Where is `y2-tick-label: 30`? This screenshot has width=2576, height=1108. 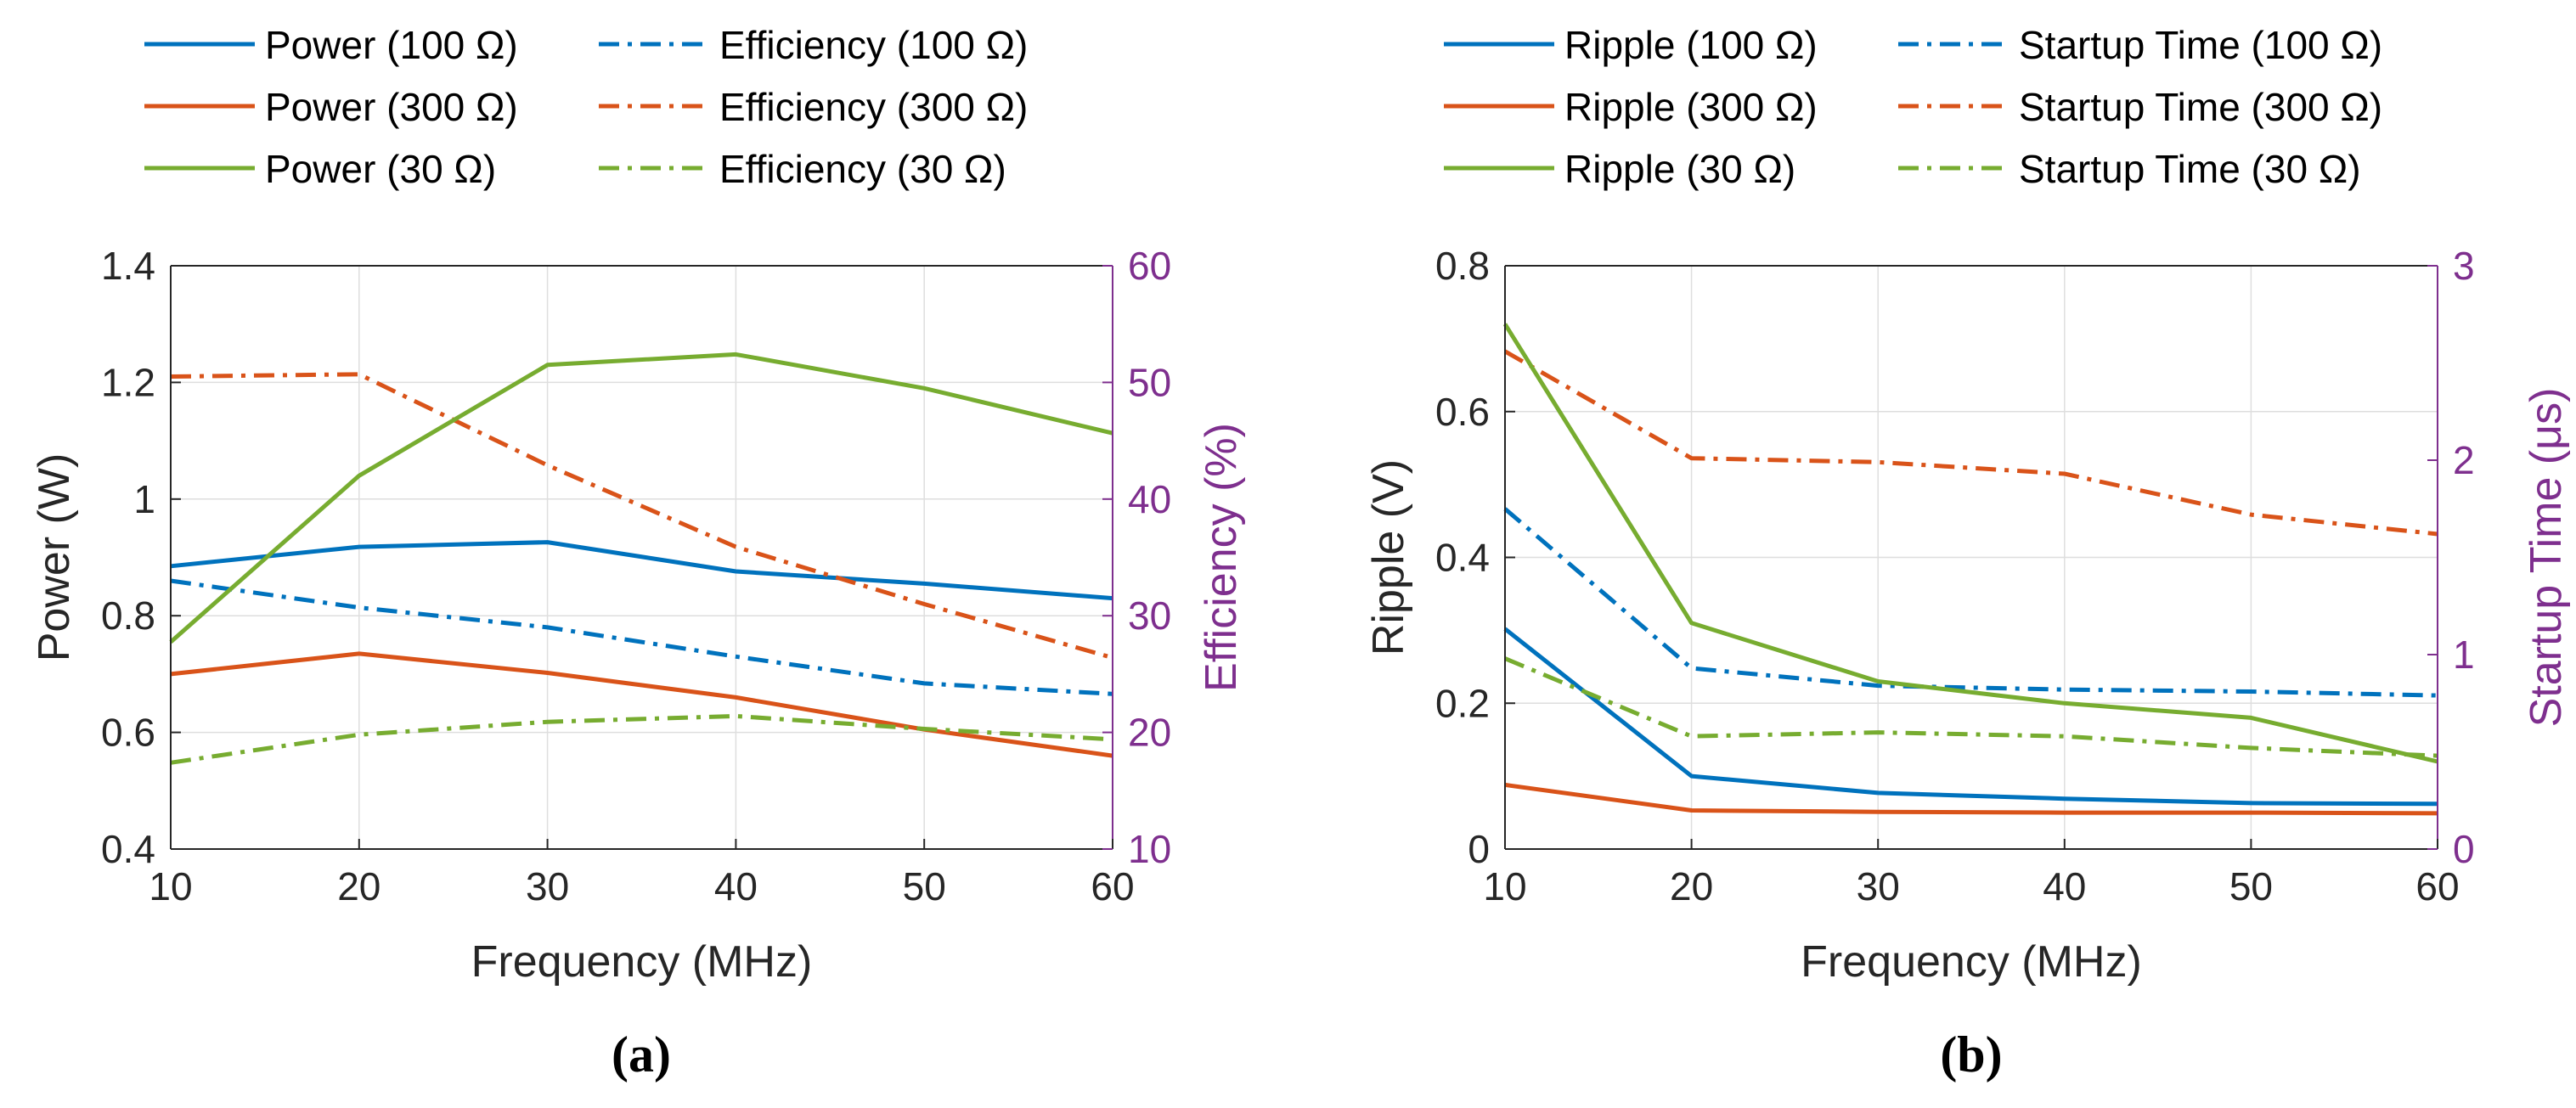 y2-tick-label: 30 is located at coordinates (1149, 615).